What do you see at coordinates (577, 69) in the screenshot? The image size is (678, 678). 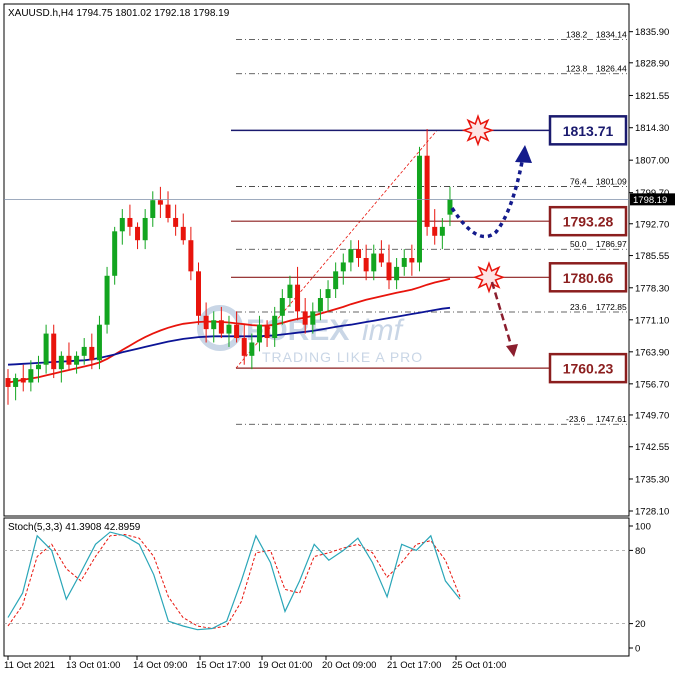 I see `fib-level-ratio: 123.8` at bounding box center [577, 69].